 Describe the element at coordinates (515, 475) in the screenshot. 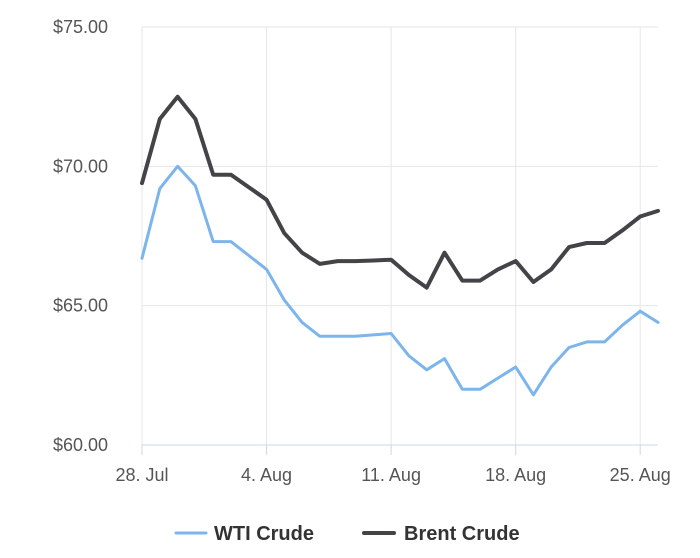

I see `x-tick-label: 18. Aug` at that location.